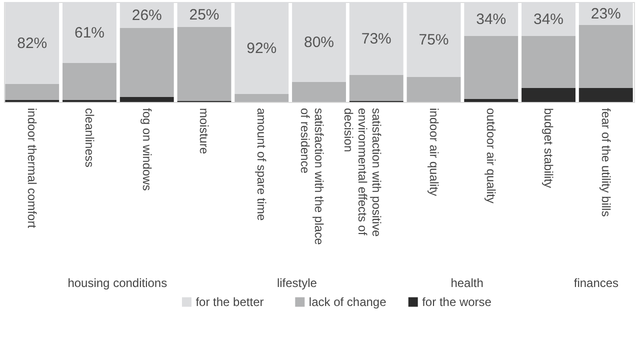 Image resolution: width=639 pixels, height=339 pixels. Describe the element at coordinates (32, 168) in the screenshot. I see `x-tick-label: indoor thermal comfort` at that location.